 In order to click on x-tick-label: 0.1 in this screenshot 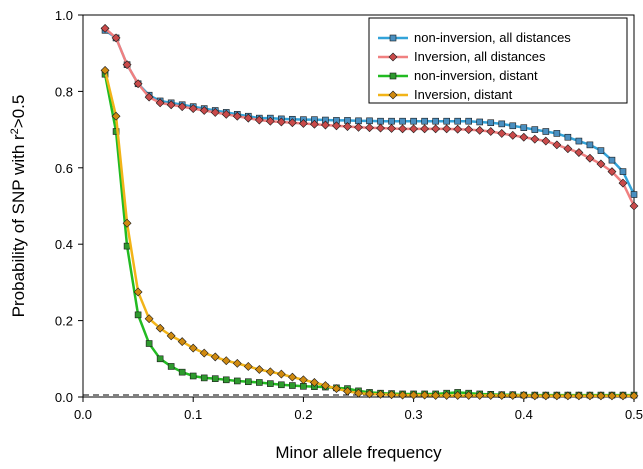, I will do `click(193, 414)`.